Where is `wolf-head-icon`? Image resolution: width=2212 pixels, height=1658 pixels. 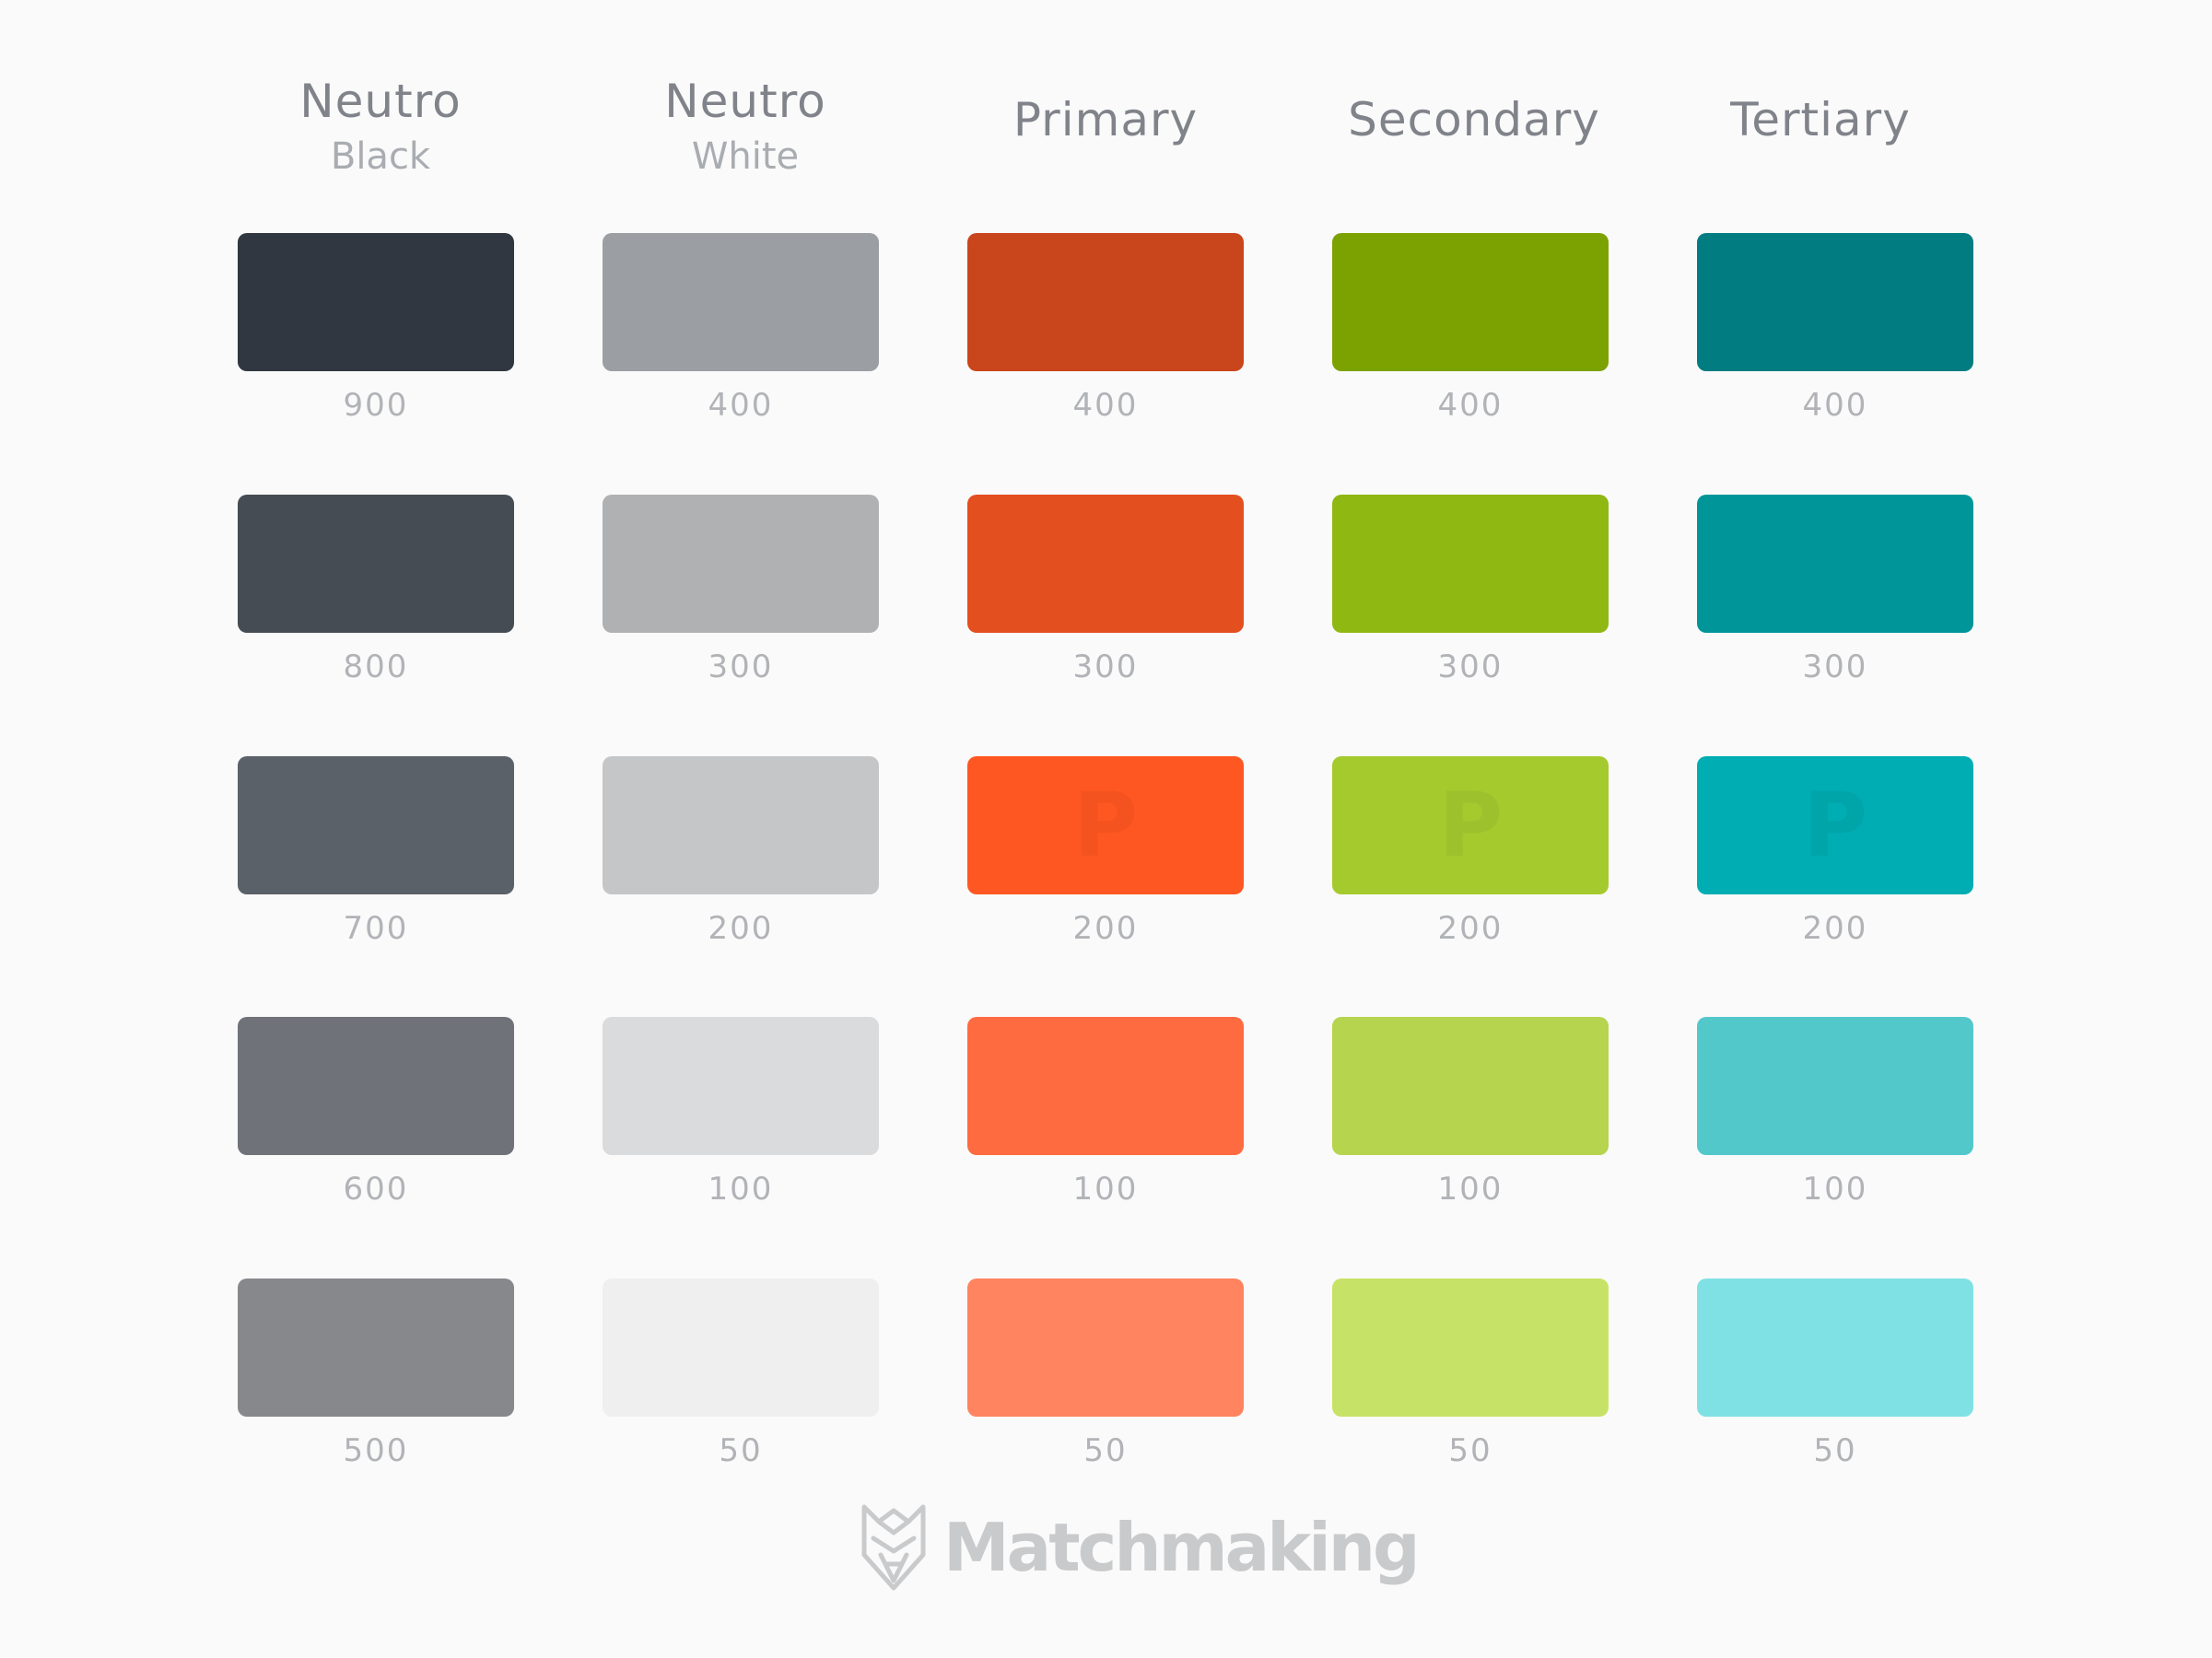
wolf-head-icon is located at coordinates (894, 1547).